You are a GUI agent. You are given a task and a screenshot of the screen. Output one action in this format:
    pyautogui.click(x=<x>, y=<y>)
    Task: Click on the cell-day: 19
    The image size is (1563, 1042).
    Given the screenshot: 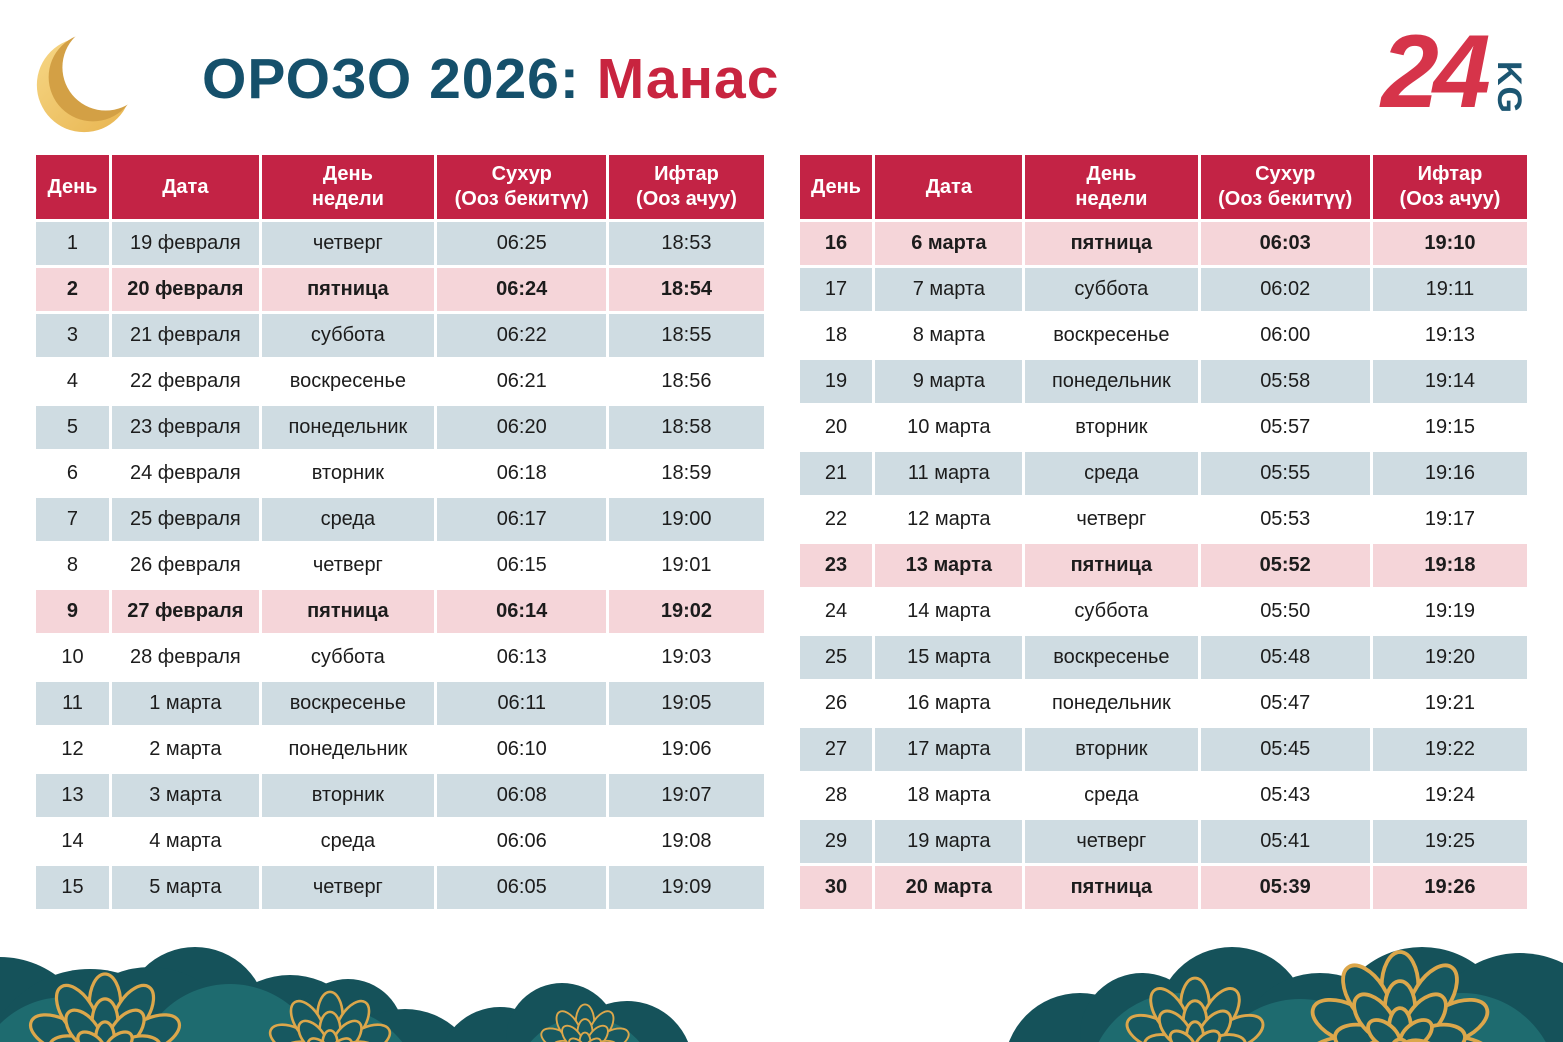 What is the action you would take?
    pyautogui.click(x=836, y=381)
    